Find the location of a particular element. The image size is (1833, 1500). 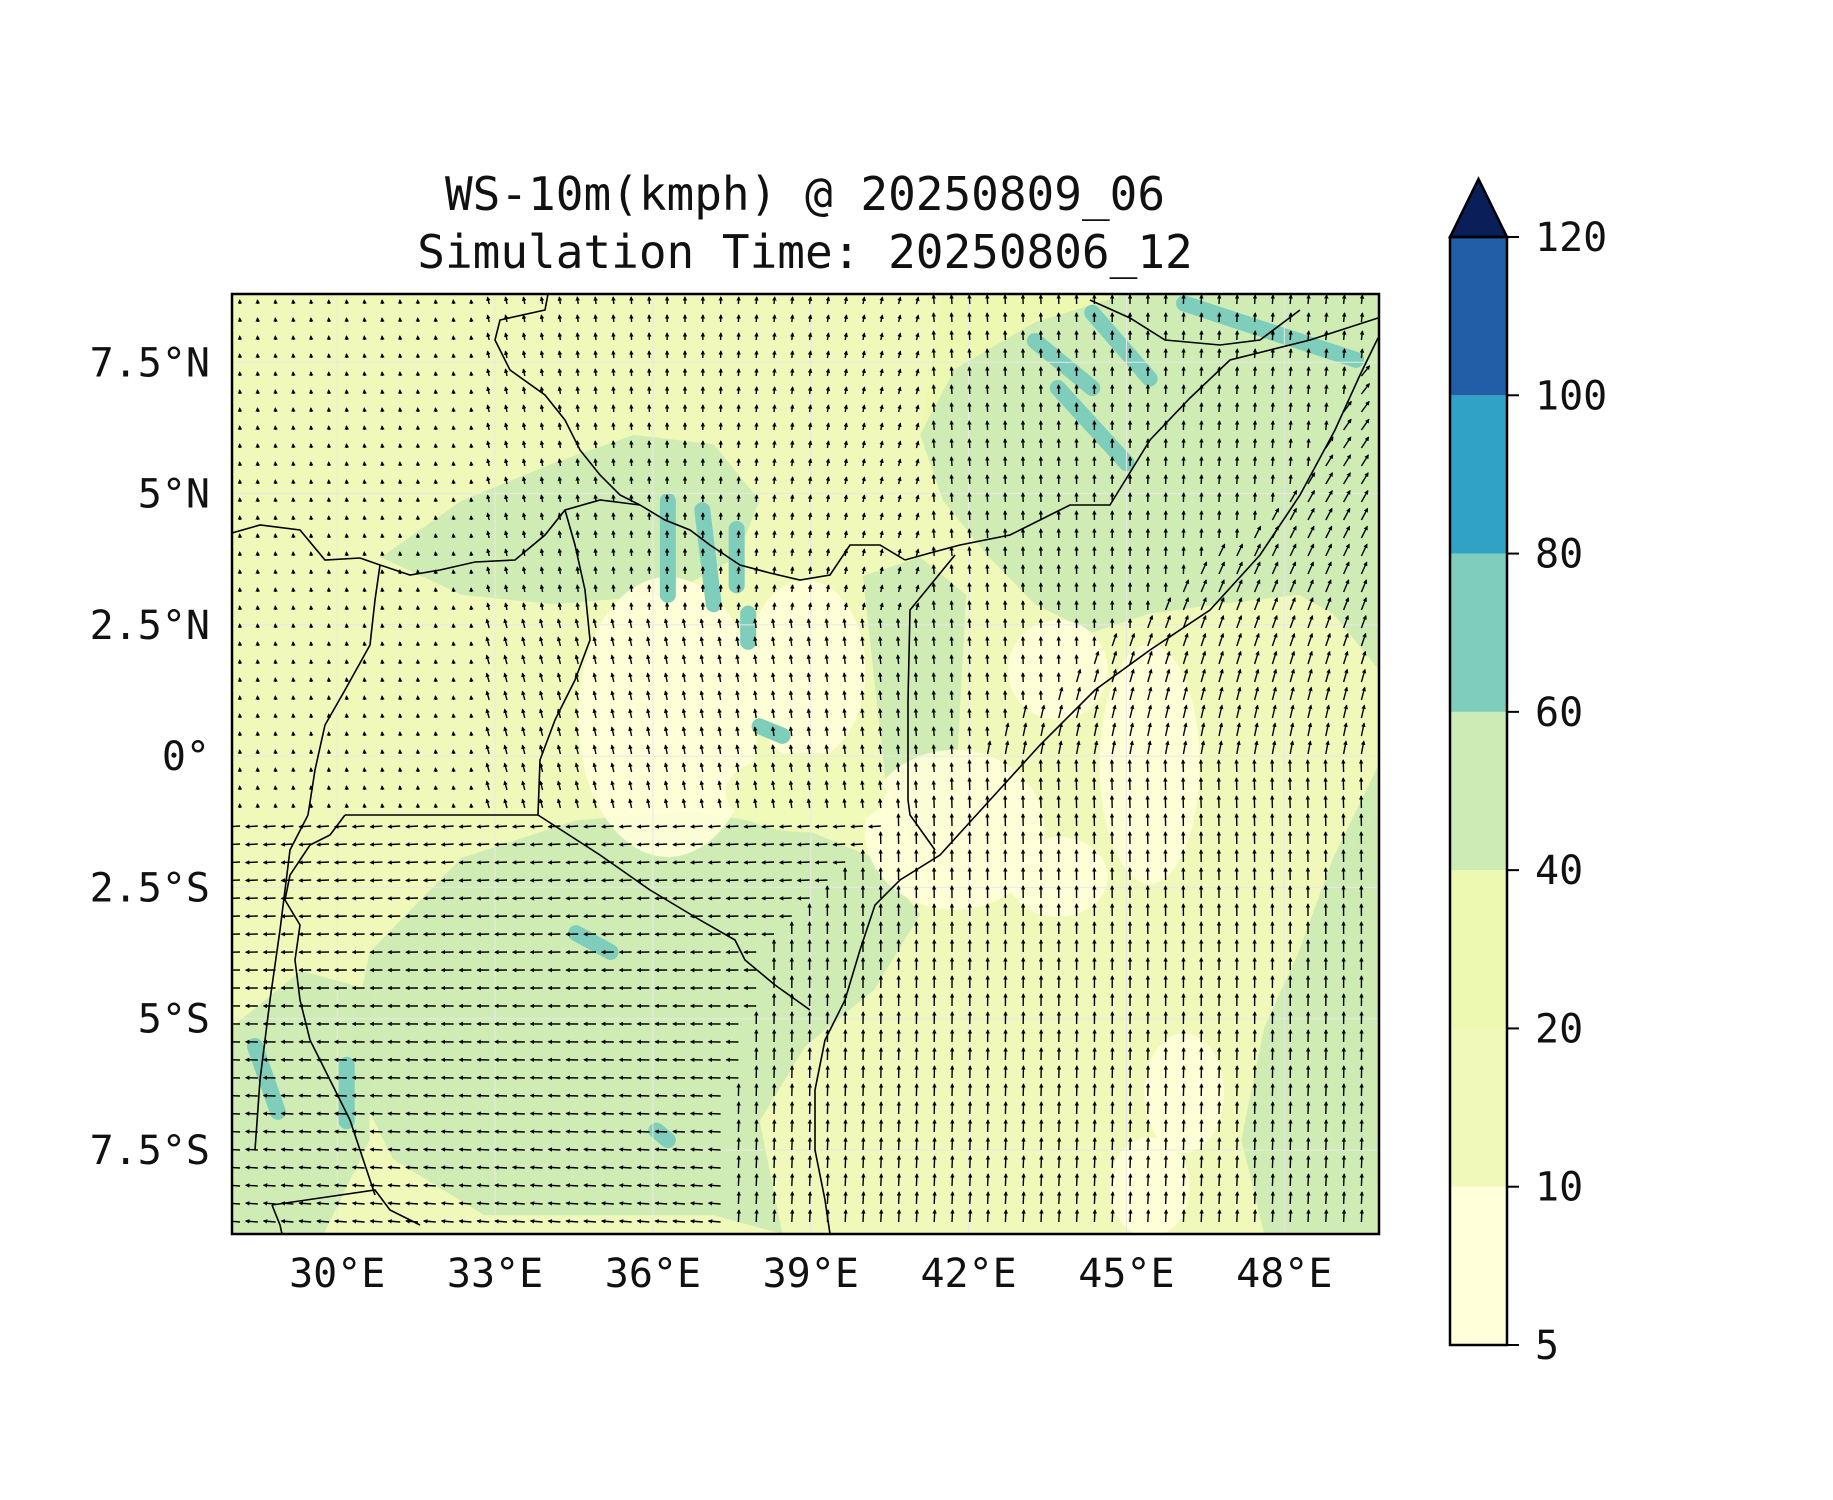

y-tick-label: 7.5°N is located at coordinates (150, 363).